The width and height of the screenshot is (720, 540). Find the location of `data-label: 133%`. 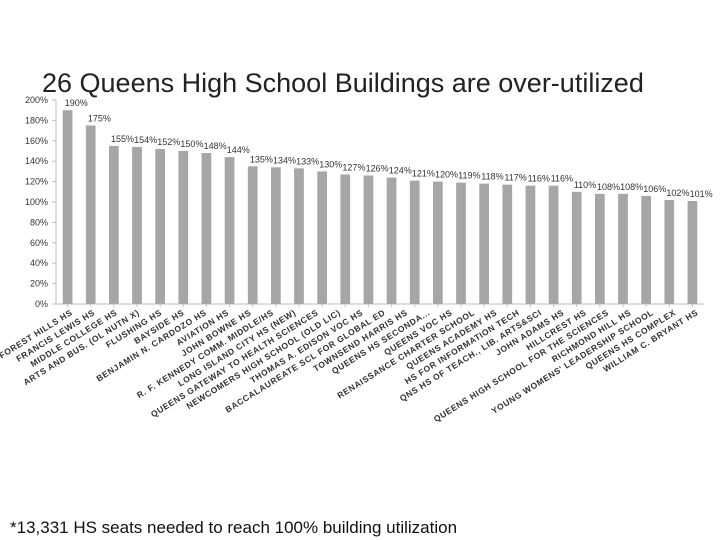

data-label: 133% is located at coordinates (307, 161).